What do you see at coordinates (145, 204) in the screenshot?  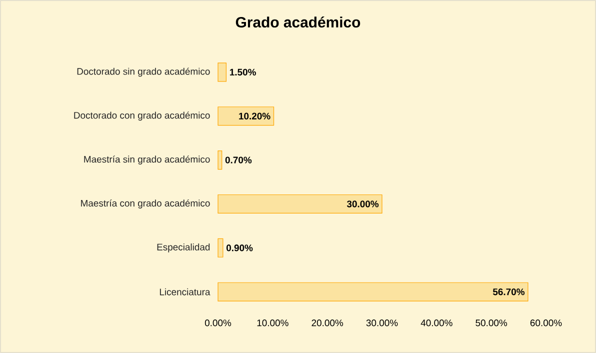 I see `y-tick-label: Maestría con grado académico` at bounding box center [145, 204].